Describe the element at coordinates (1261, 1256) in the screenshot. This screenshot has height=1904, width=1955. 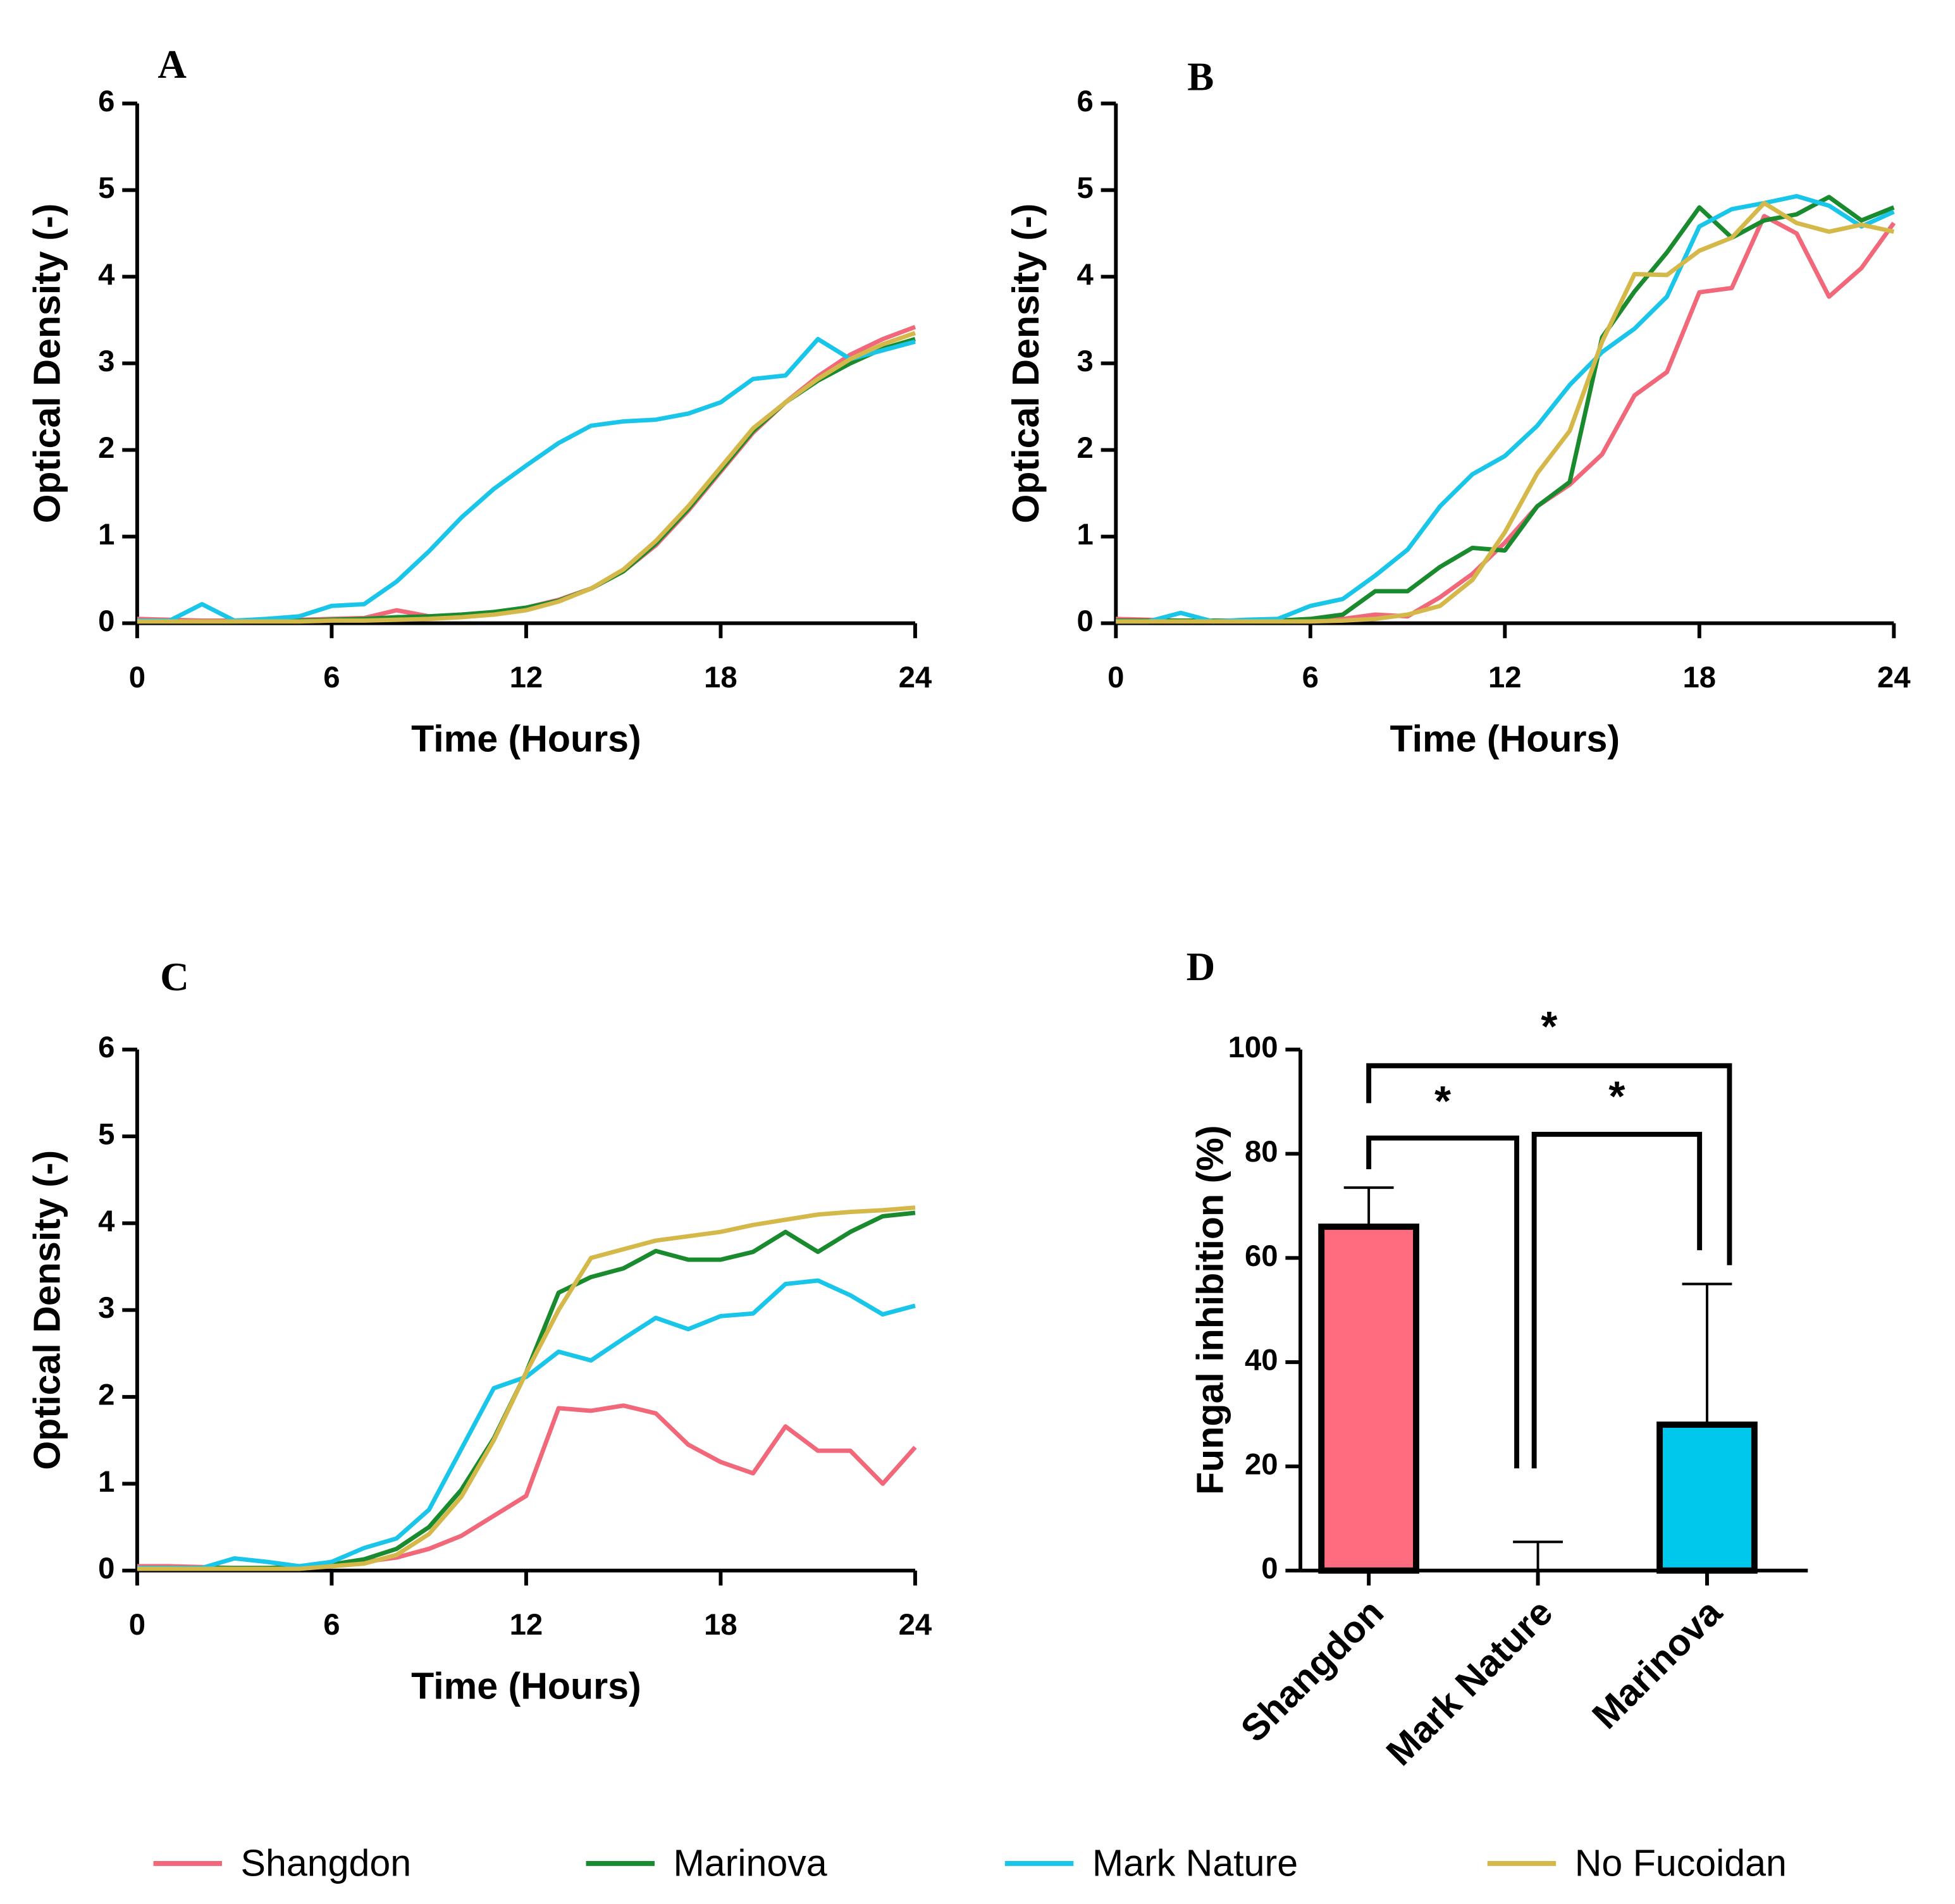
I see `y-tick-label: 60` at that location.